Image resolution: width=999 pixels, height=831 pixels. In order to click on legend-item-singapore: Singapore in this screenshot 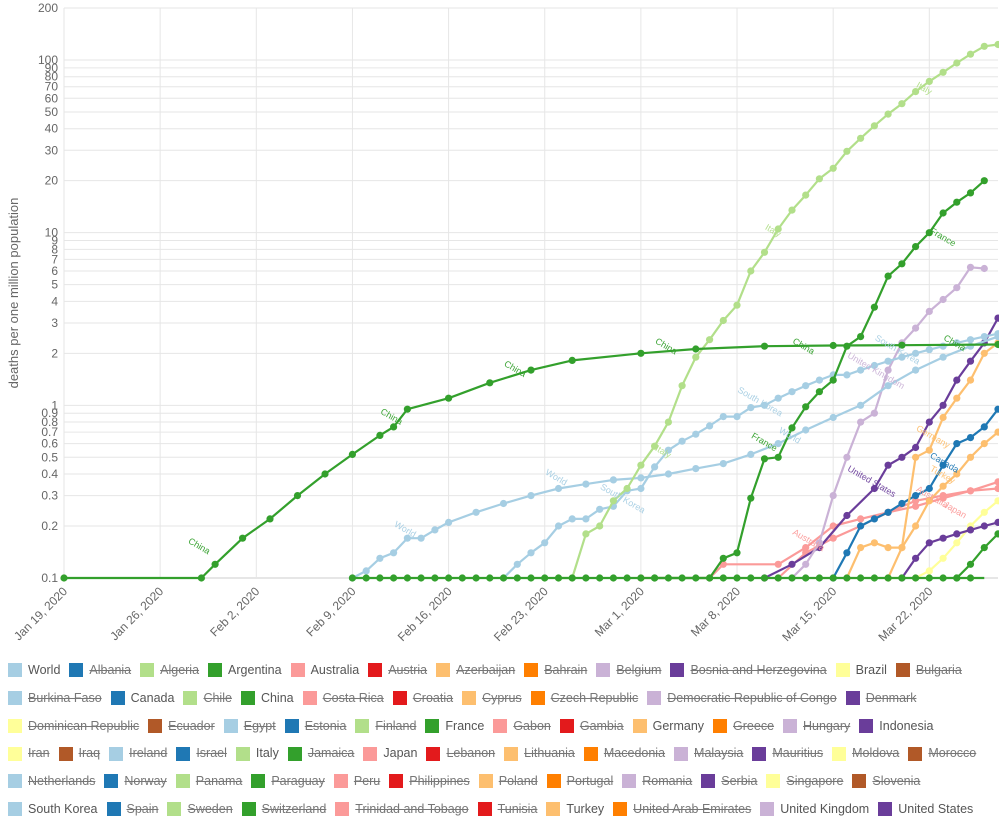, I will do `click(804, 781)`.